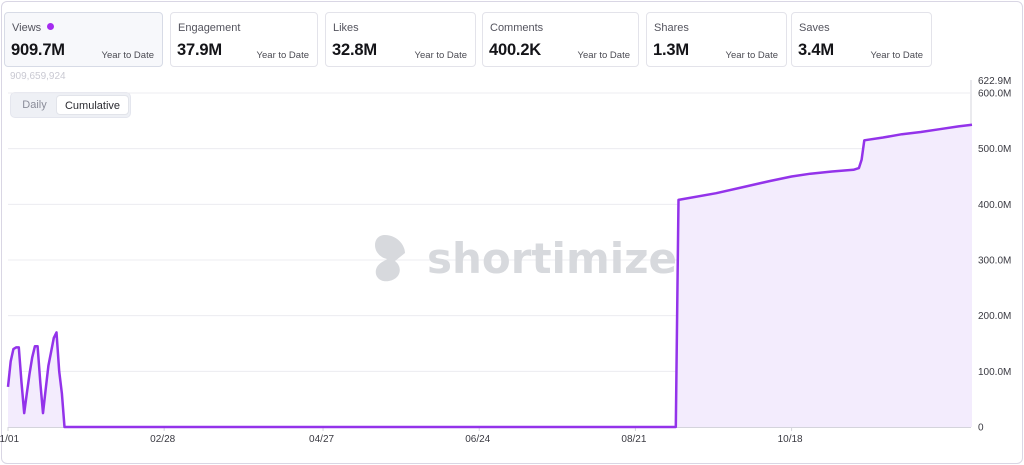 The image size is (1024, 465). I want to click on x-tick-label: 08/21, so click(633, 439).